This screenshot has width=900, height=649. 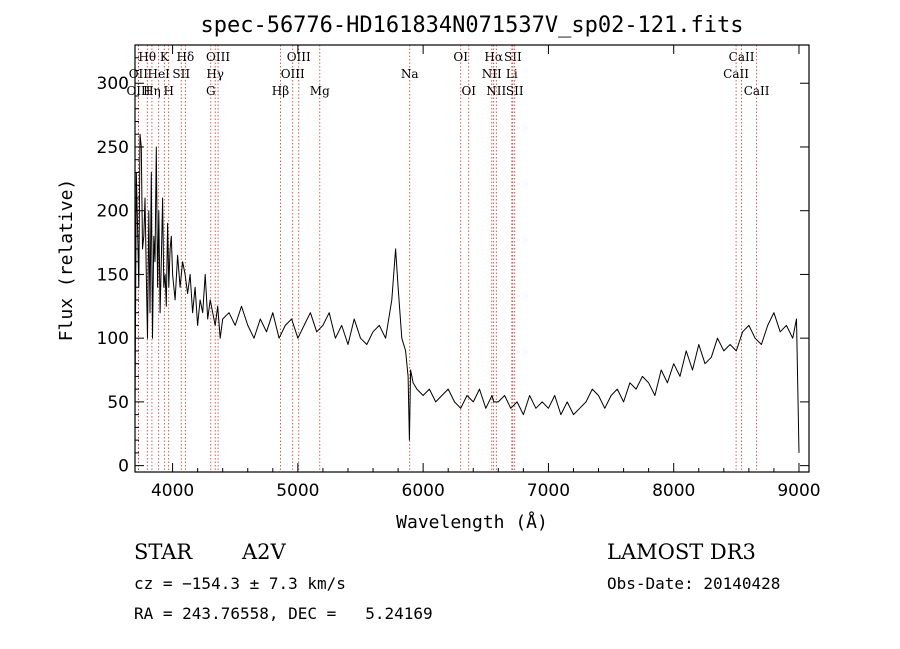 What do you see at coordinates (297, 491) in the screenshot?
I see `x-tick-label: 5000` at bounding box center [297, 491].